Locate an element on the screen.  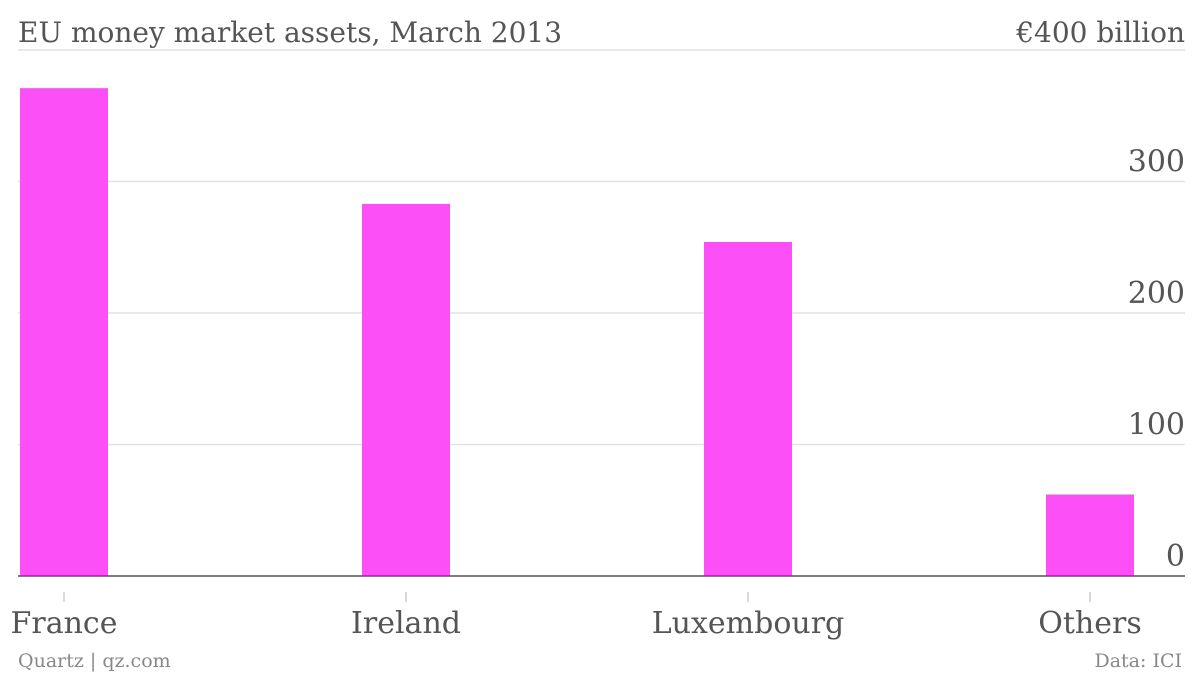
x-tick-label: Ireland is located at coordinates (406, 623).